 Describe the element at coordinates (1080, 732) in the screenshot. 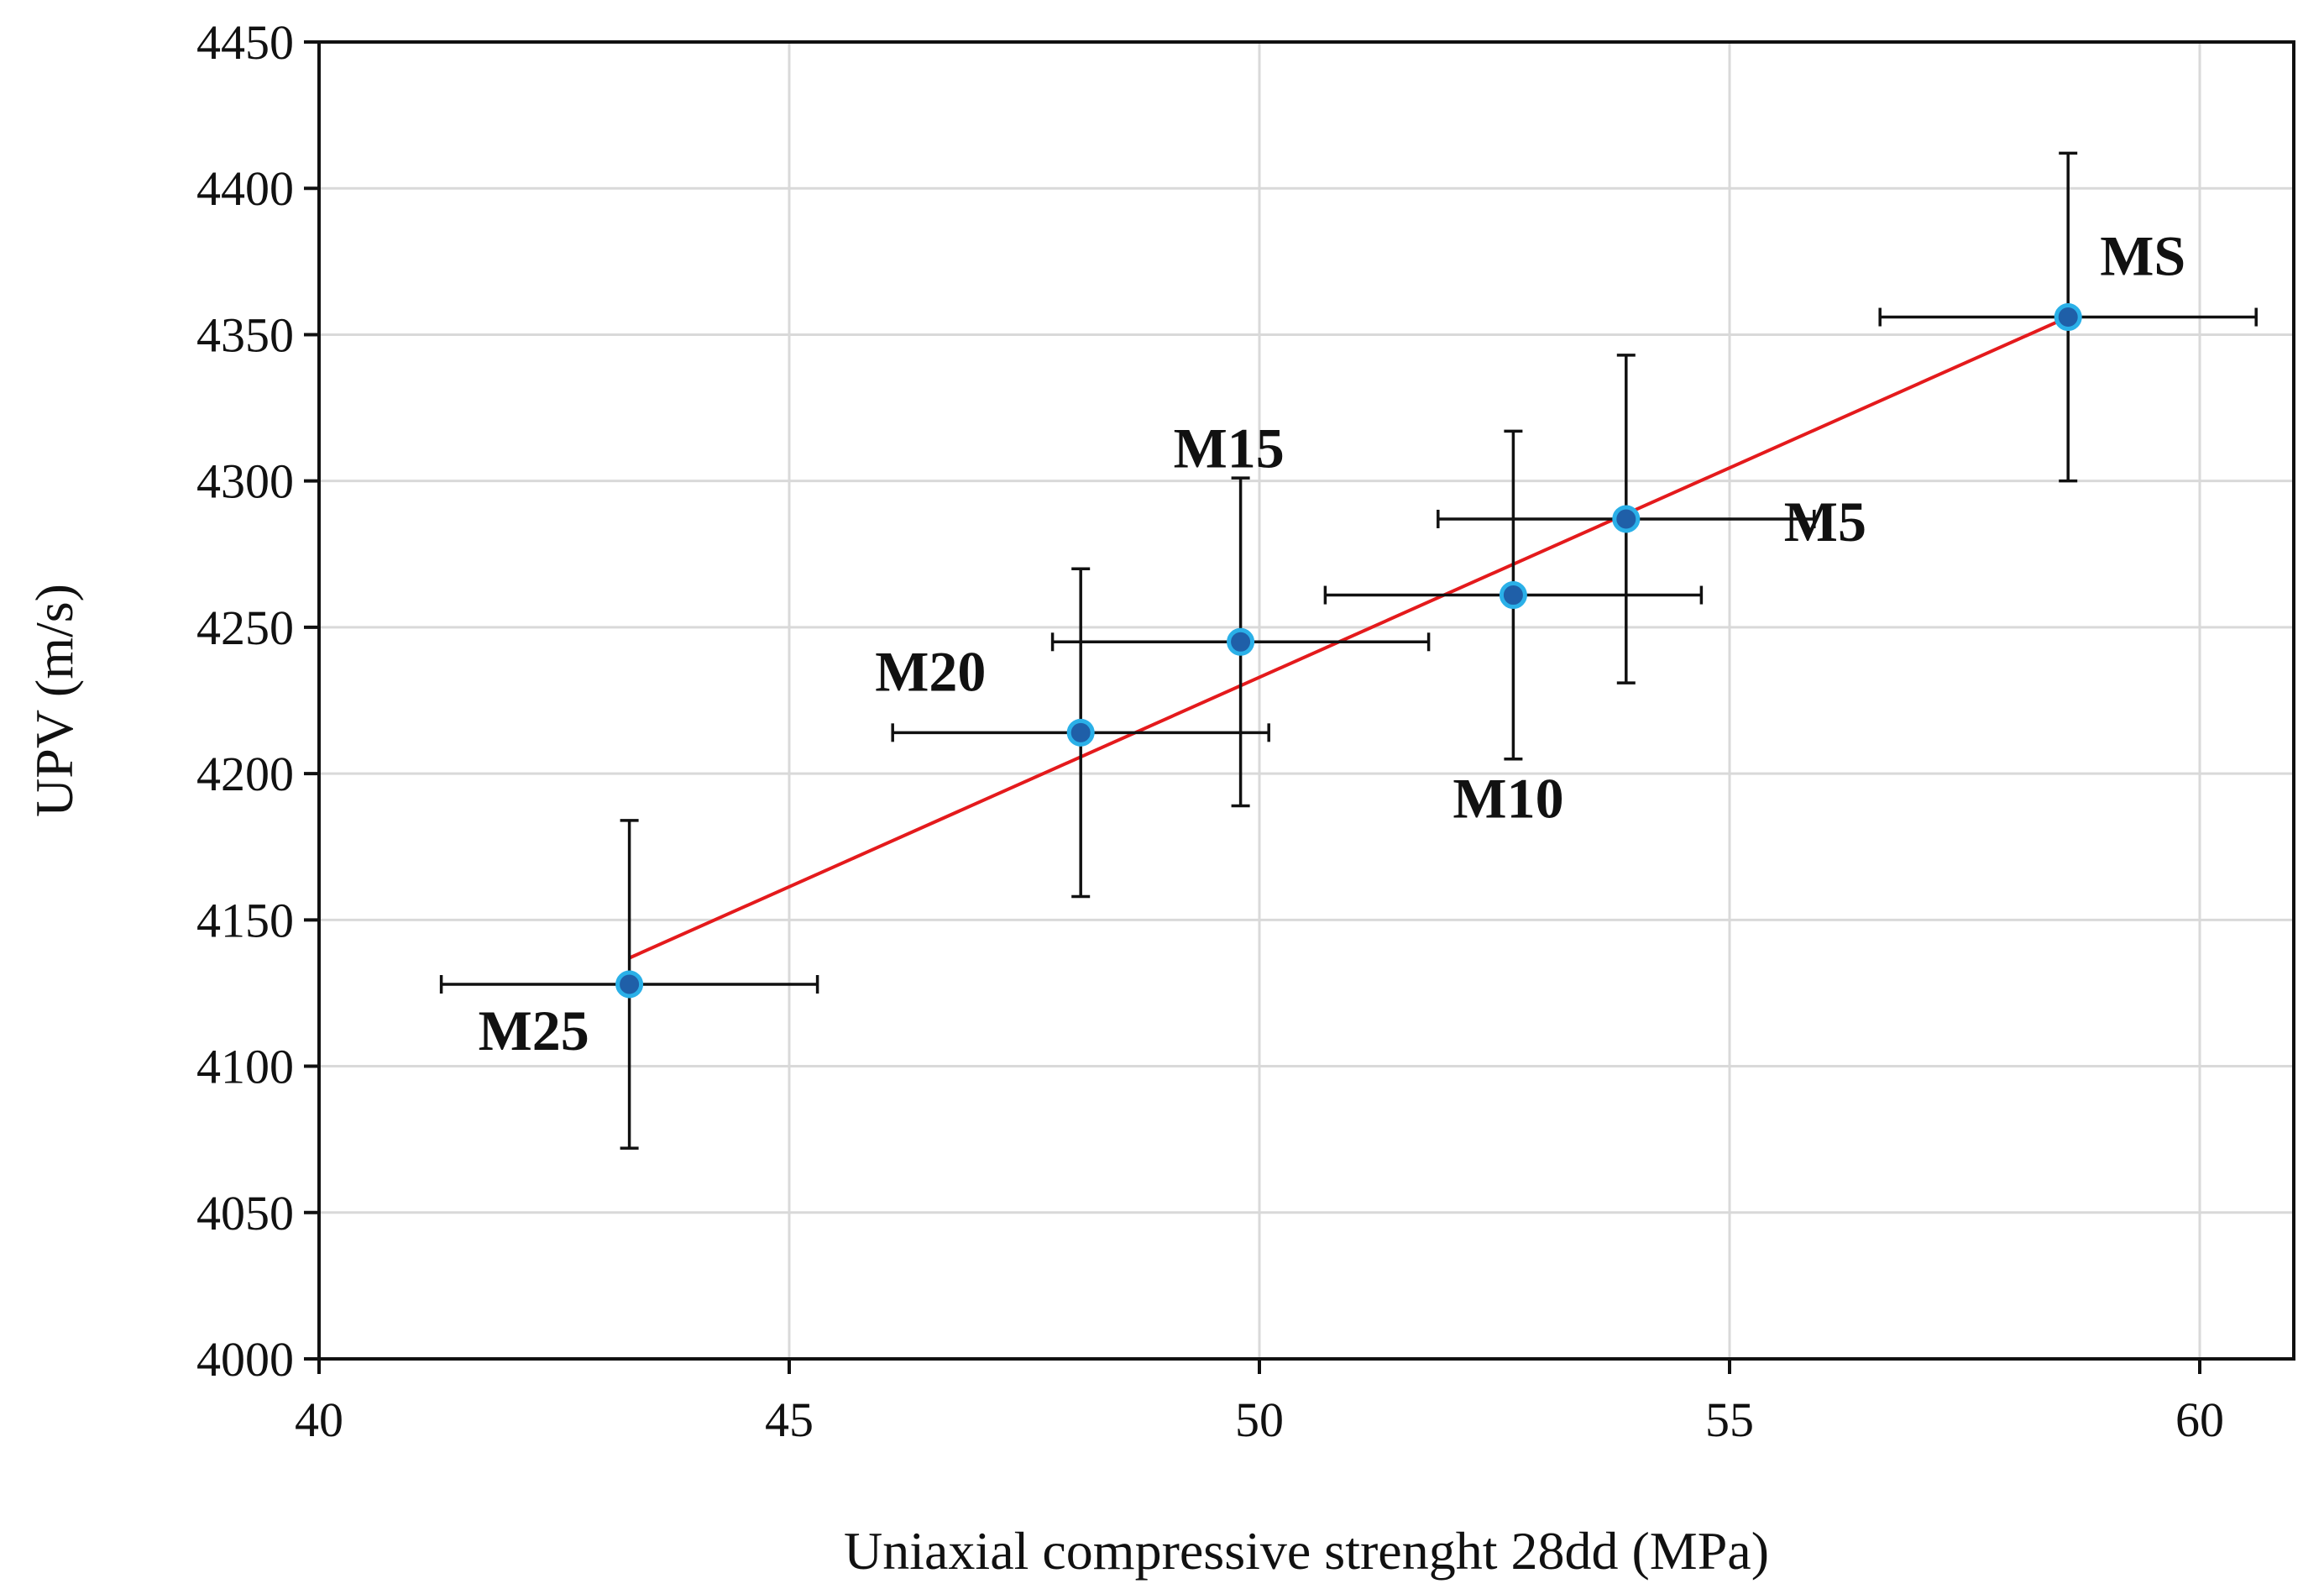

I see `data-point-m20` at that location.